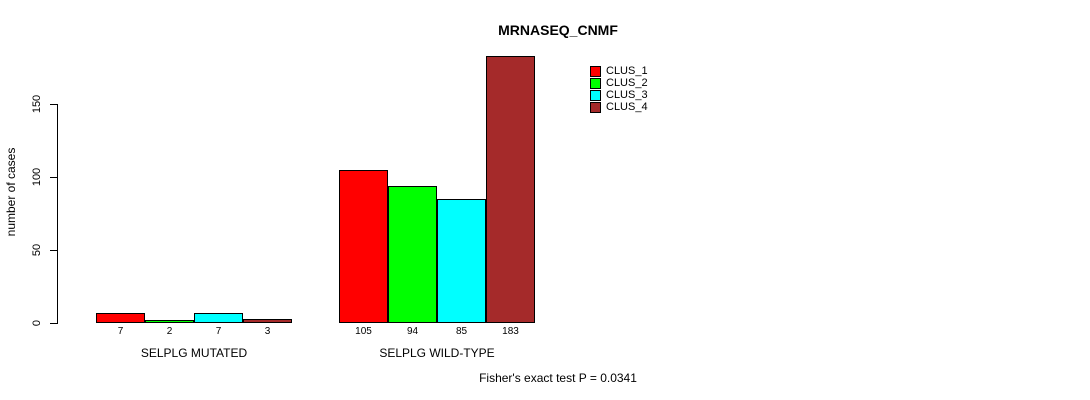 The width and height of the screenshot is (1090, 400). I want to click on legend-item-clus_4: CLUS_4, so click(619, 107).